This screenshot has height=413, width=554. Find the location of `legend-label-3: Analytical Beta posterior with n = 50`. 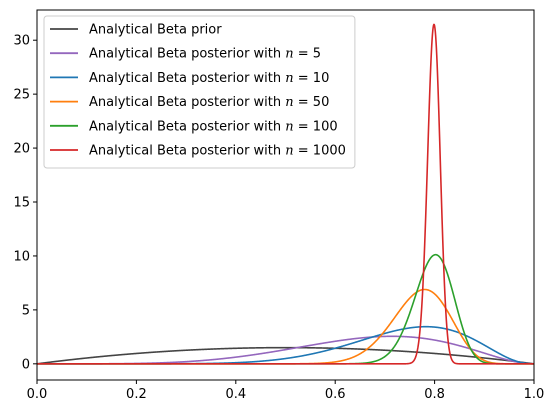

legend-label-3: Analytical Beta posterior with n = 50 is located at coordinates (209, 102).